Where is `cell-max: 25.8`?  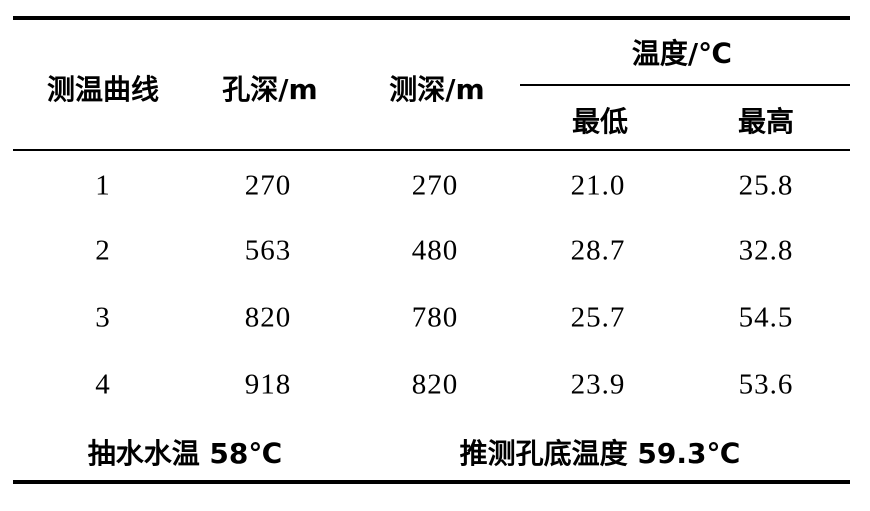 cell-max: 25.8 is located at coordinates (766, 185).